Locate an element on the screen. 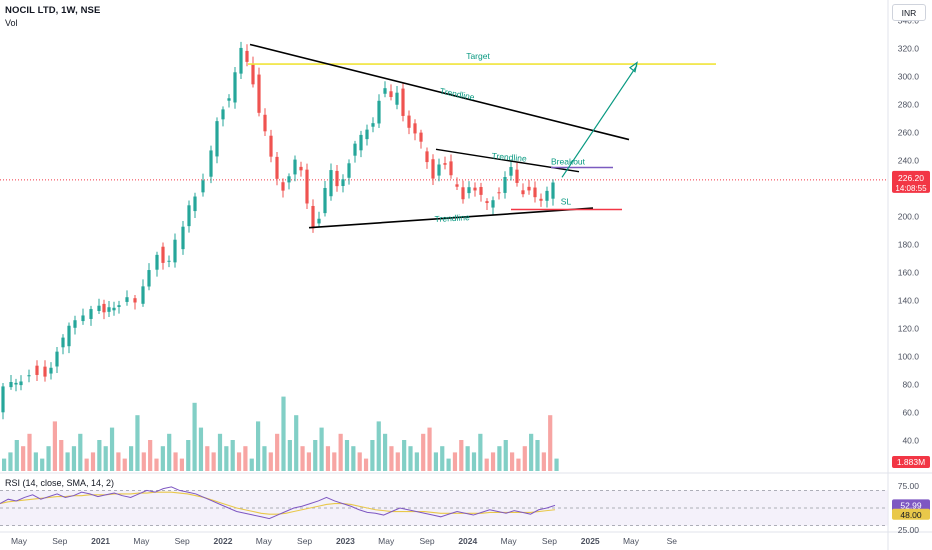  rsi-value-box is located at coordinates (911, 505).